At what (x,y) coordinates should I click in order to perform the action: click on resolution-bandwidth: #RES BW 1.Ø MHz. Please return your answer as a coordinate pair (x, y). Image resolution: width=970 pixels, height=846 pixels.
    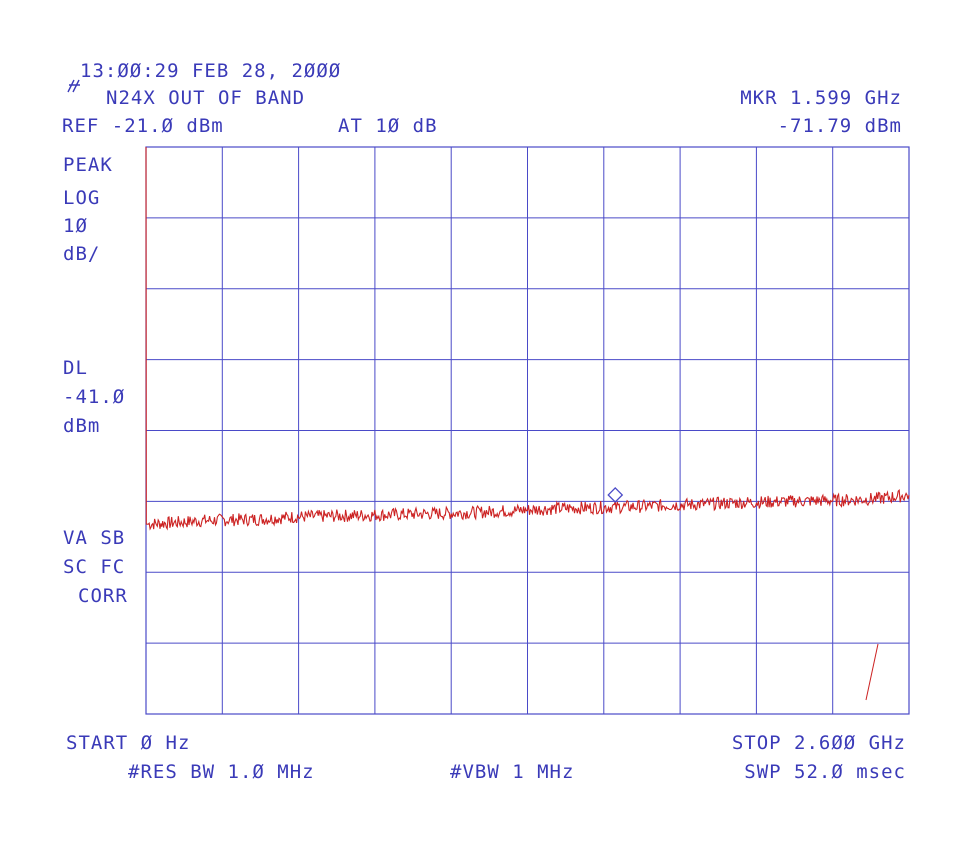
    Looking at the image, I should click on (221, 772).